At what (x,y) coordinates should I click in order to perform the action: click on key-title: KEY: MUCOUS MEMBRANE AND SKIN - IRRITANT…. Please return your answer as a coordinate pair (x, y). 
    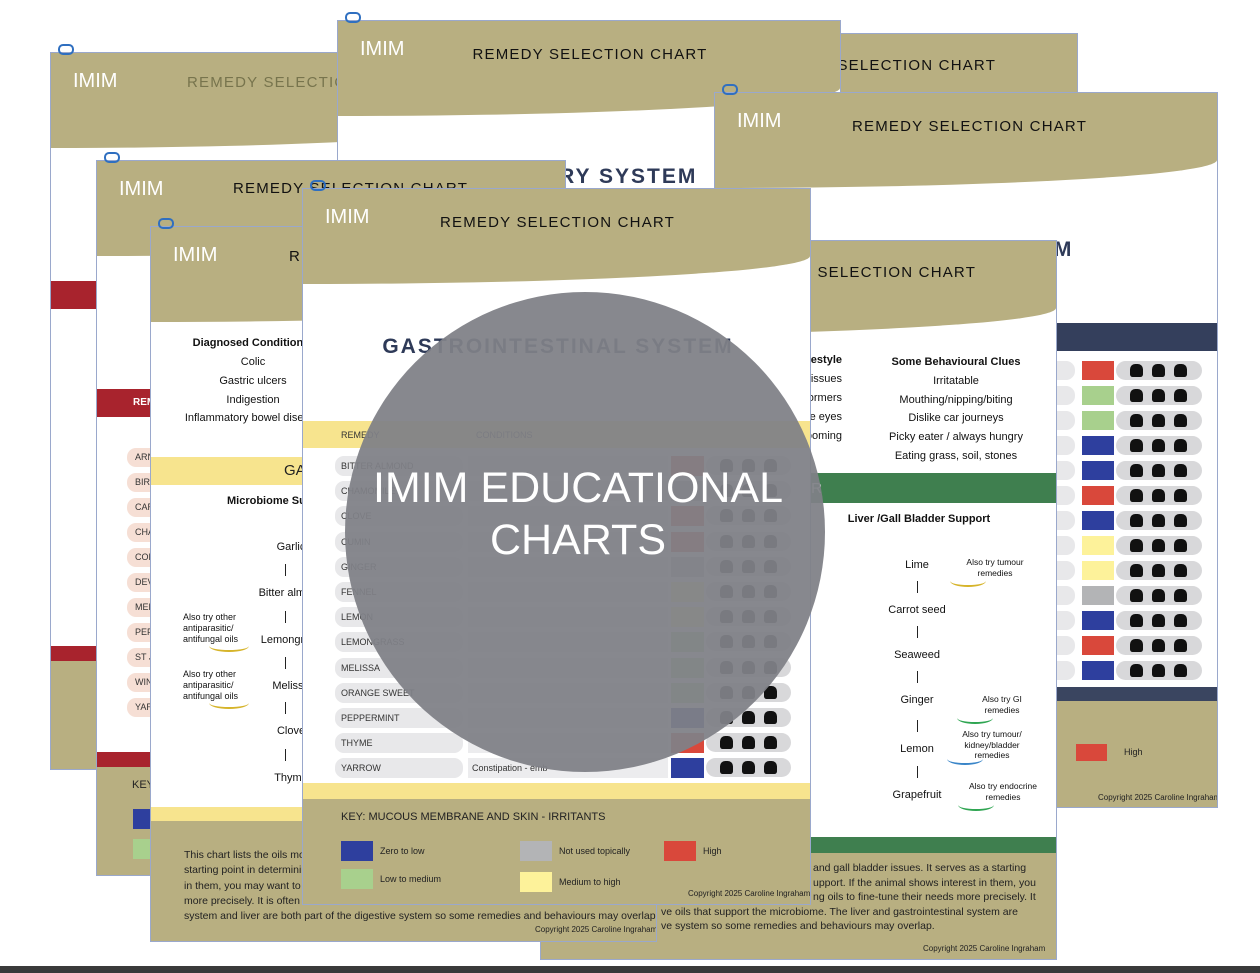
    Looking at the image, I should click on (473, 817).